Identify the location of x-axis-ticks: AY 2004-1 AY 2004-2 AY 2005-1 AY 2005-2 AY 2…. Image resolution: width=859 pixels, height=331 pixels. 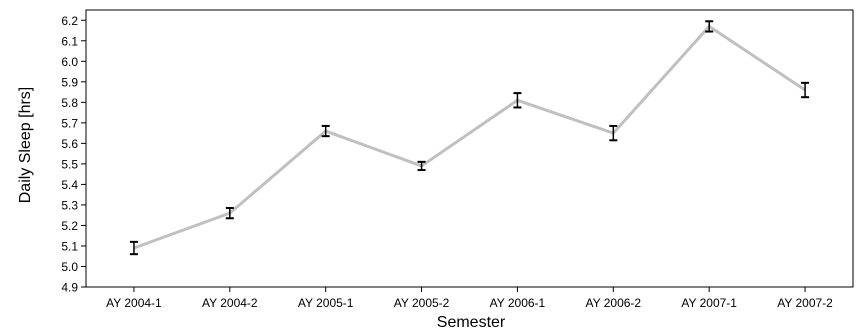
(469, 298).